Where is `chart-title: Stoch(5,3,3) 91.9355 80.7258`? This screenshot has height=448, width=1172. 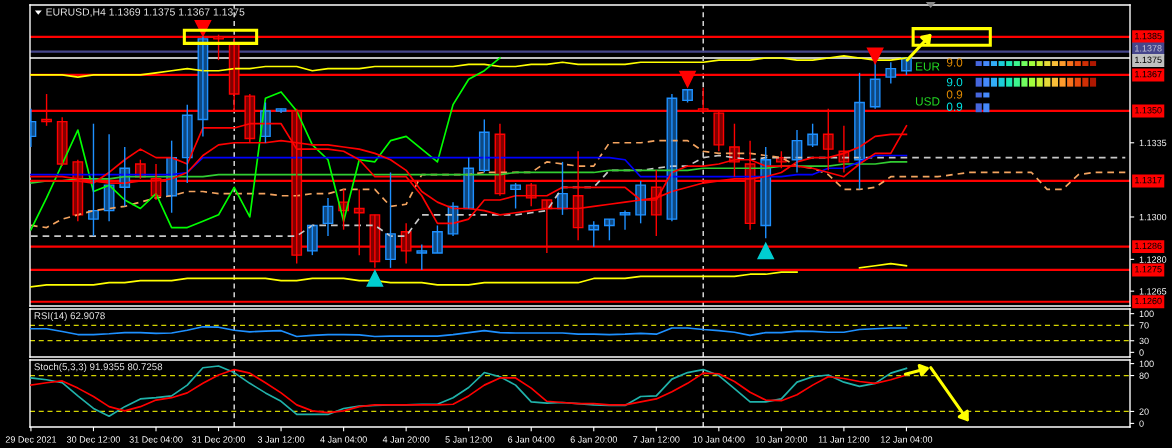
chart-title: Stoch(5,3,3) 91.9355 80.7258 is located at coordinates (98, 368).